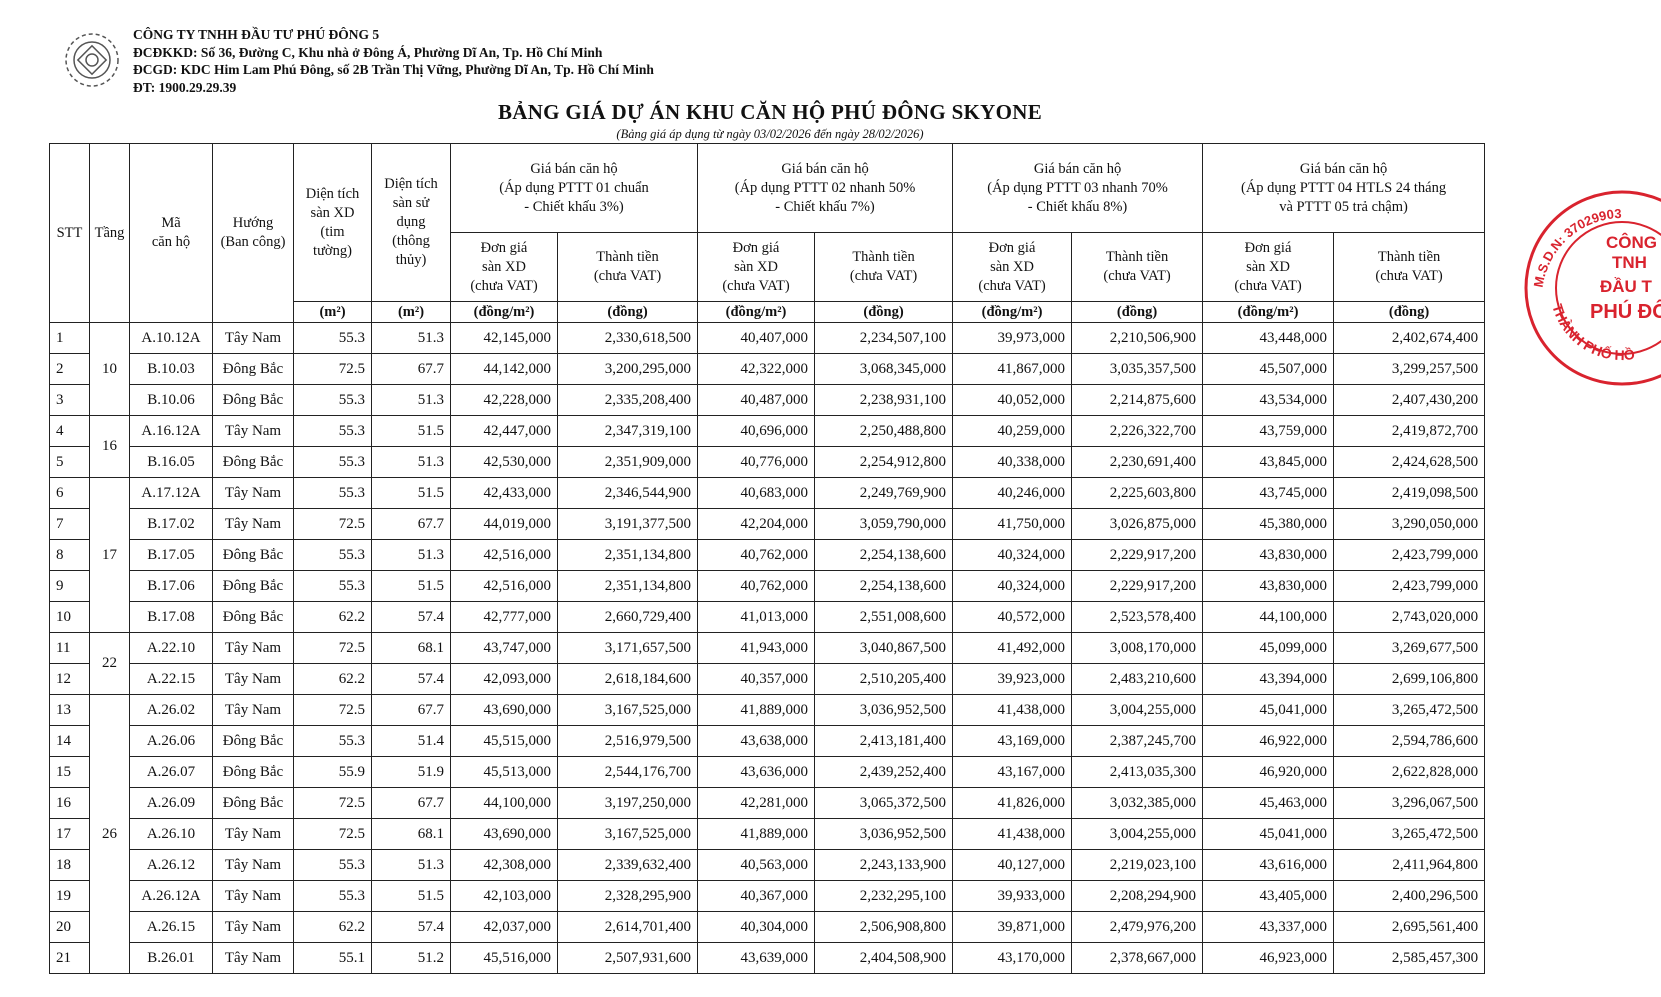  Describe the element at coordinates (1012, 741) in the screenshot. I see `unit-price: 43,169,000` at that location.